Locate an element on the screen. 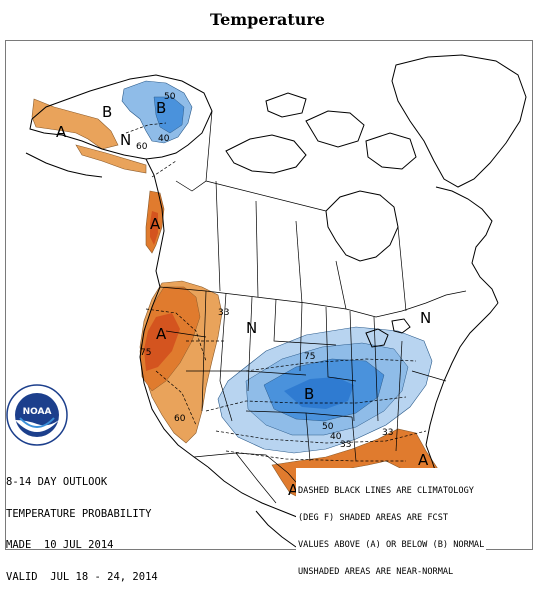 This screenshot has width=535, height=593. iso-label-33-central: 33 is located at coordinates (345, 445).